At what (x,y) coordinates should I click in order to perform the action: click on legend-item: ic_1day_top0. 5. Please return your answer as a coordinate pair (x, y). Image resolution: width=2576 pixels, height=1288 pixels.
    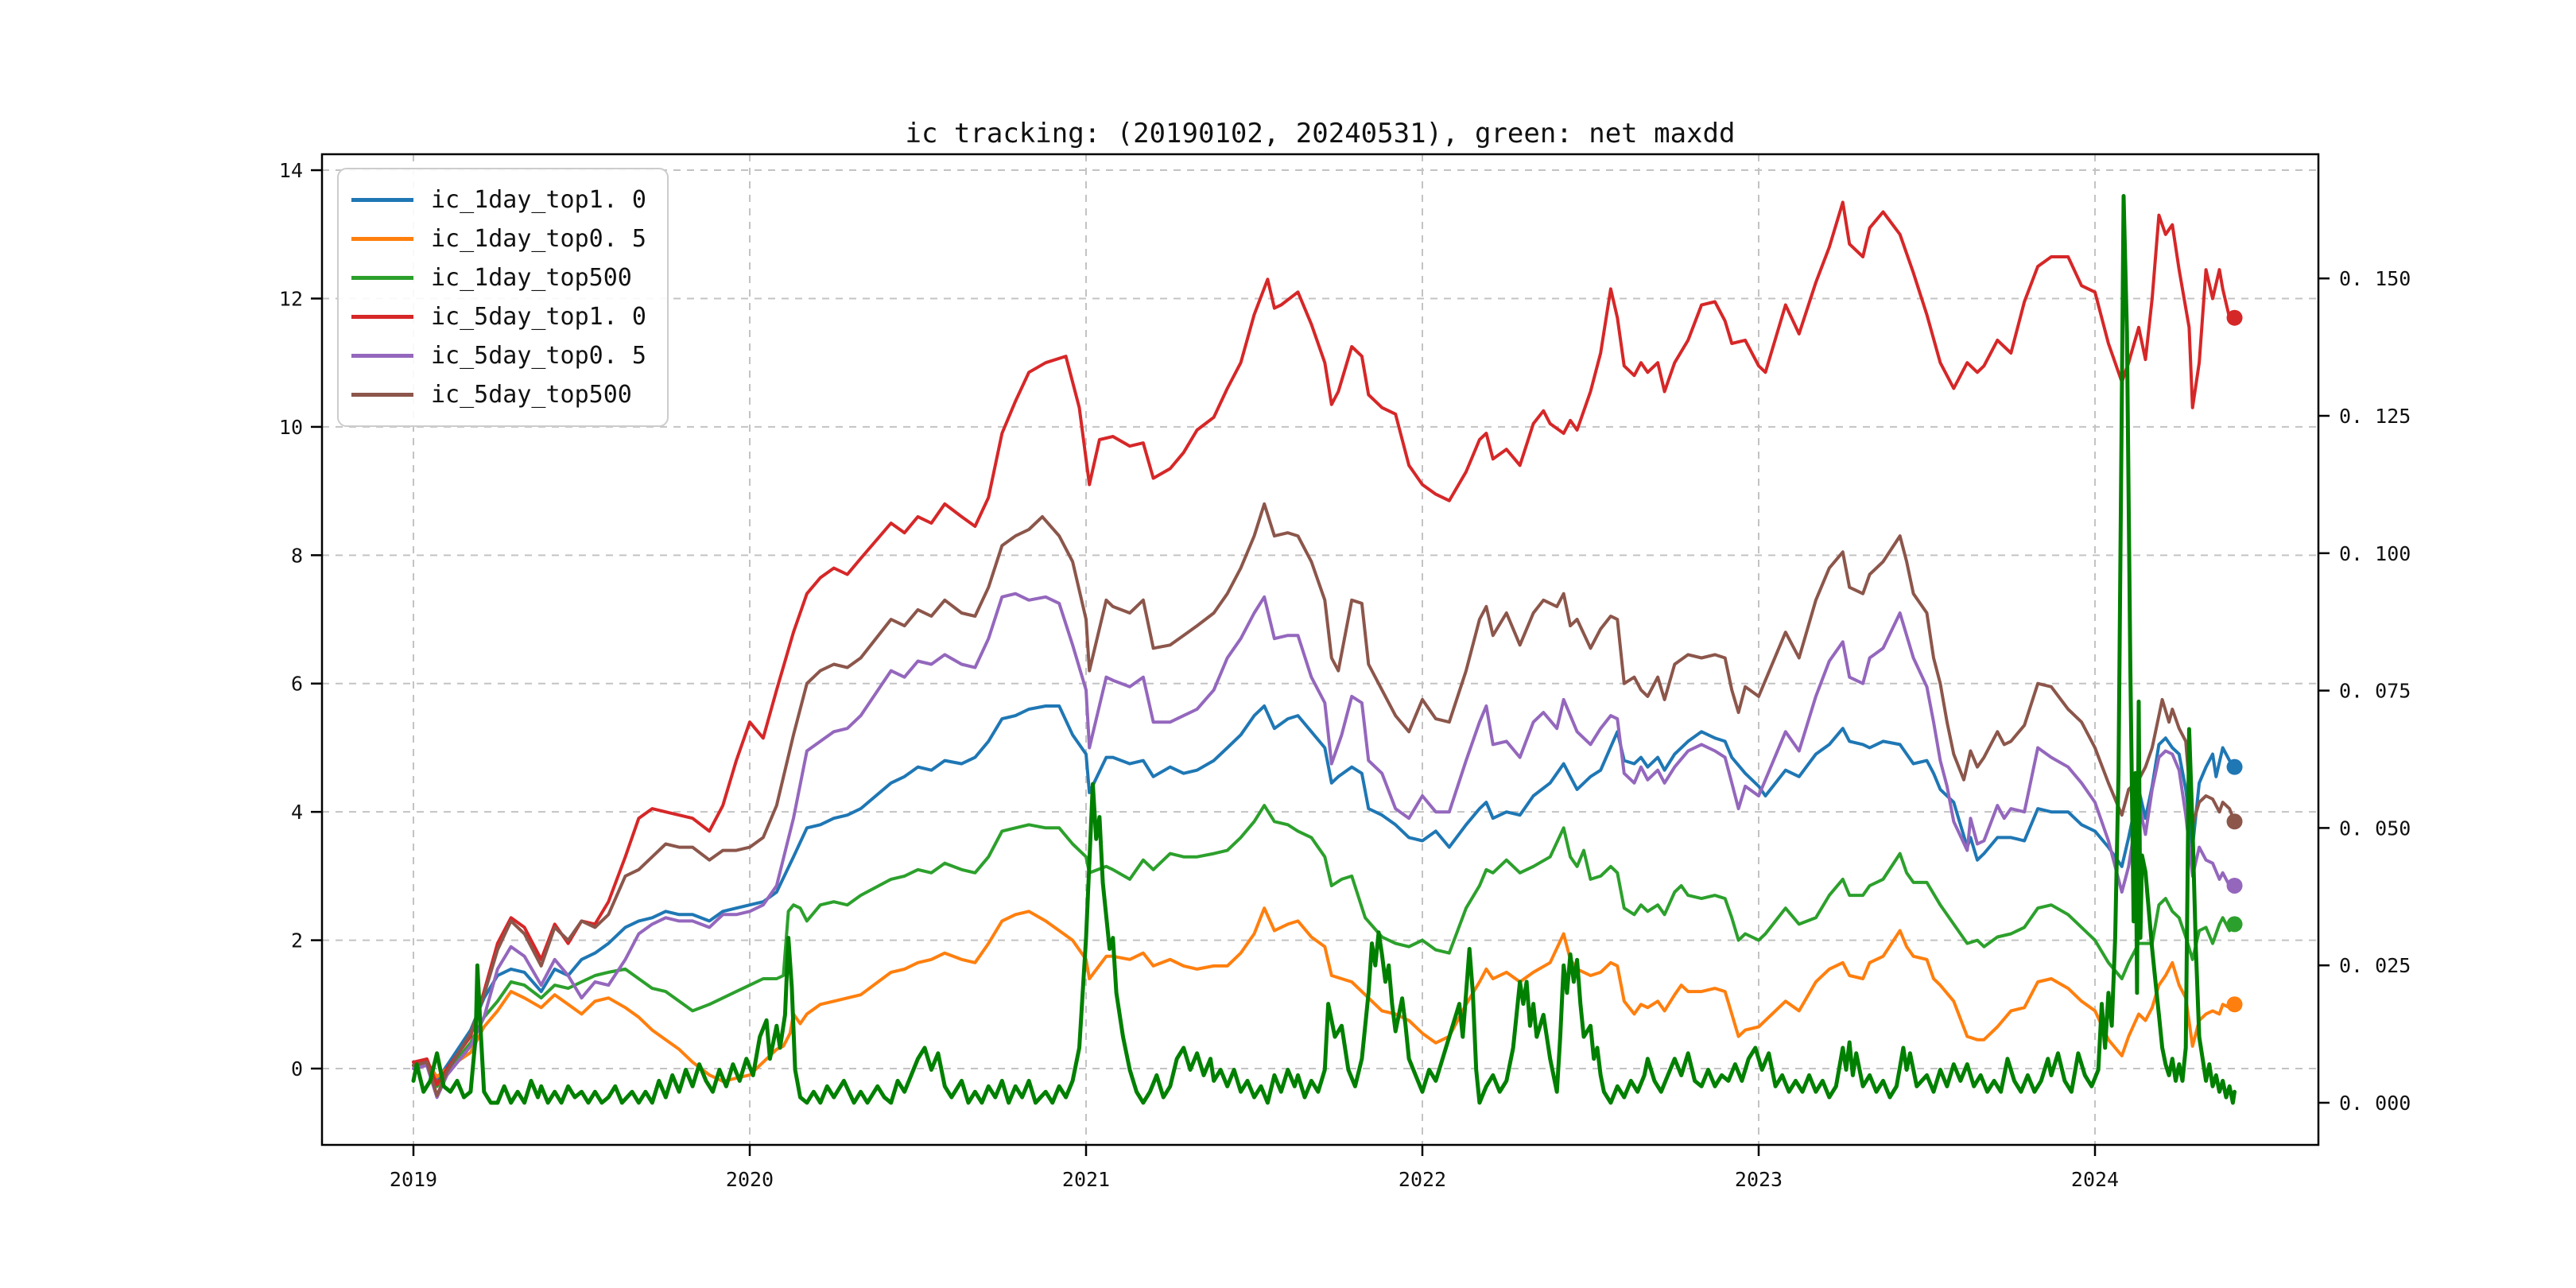
    Looking at the image, I should click on (499, 239).